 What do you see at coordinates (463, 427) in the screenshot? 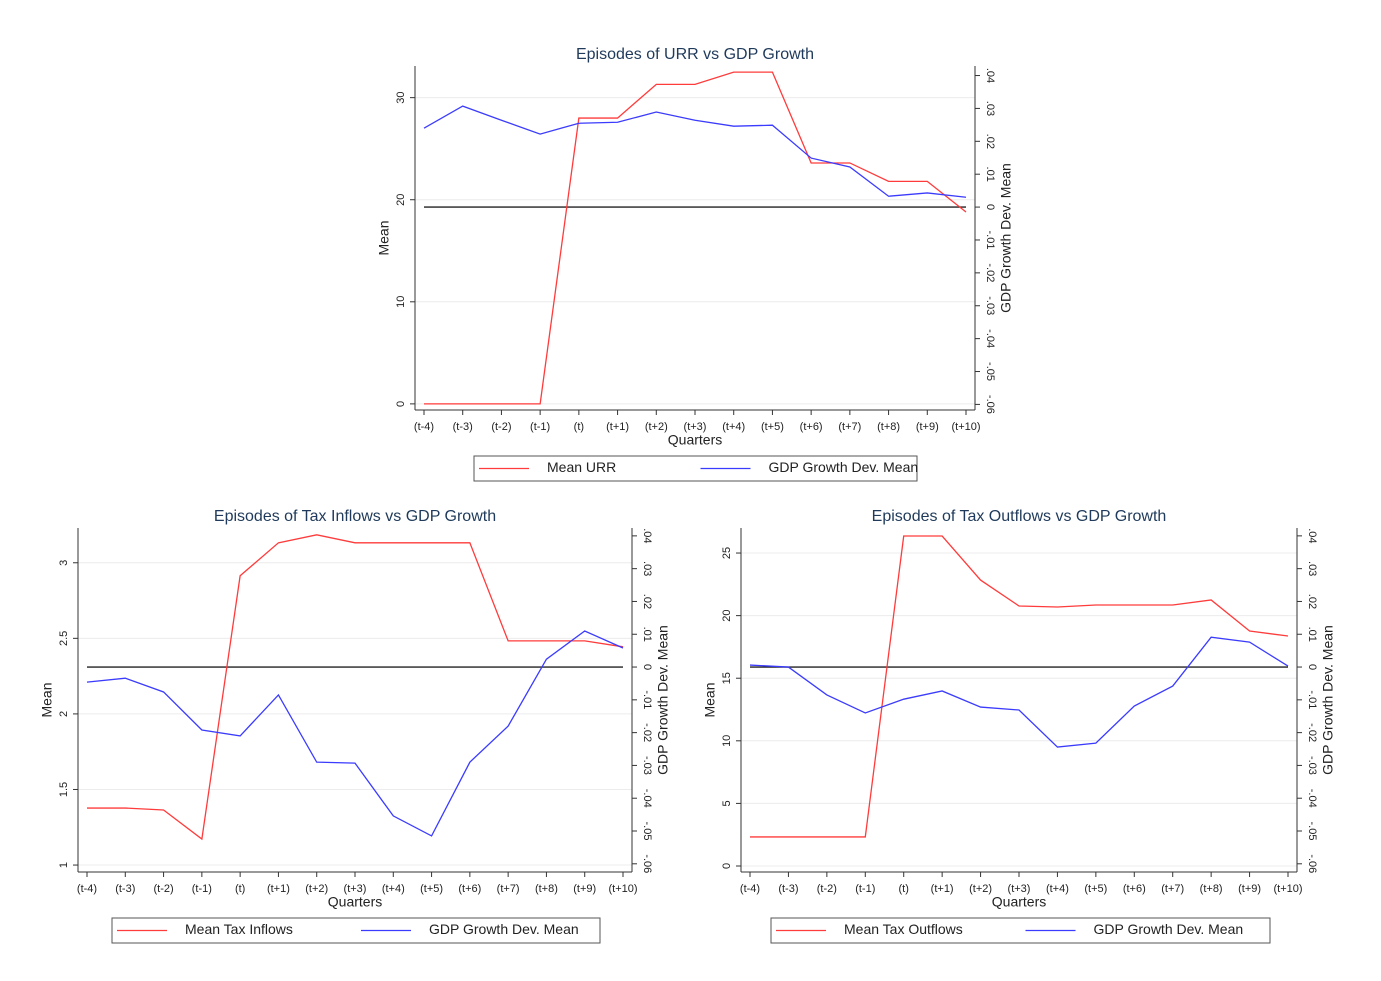
I see `x-tick-label: (t-3)` at bounding box center [463, 427].